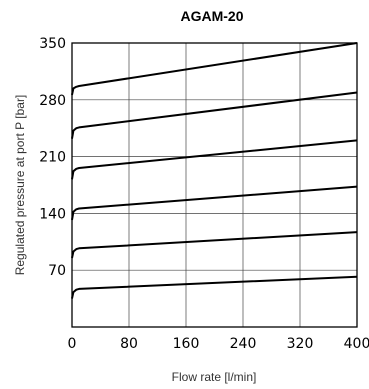 This screenshot has height=389, width=369. Describe the element at coordinates (20, 185) in the screenshot. I see `y-axis-label: Regulated pressure at port P [bar]` at that location.